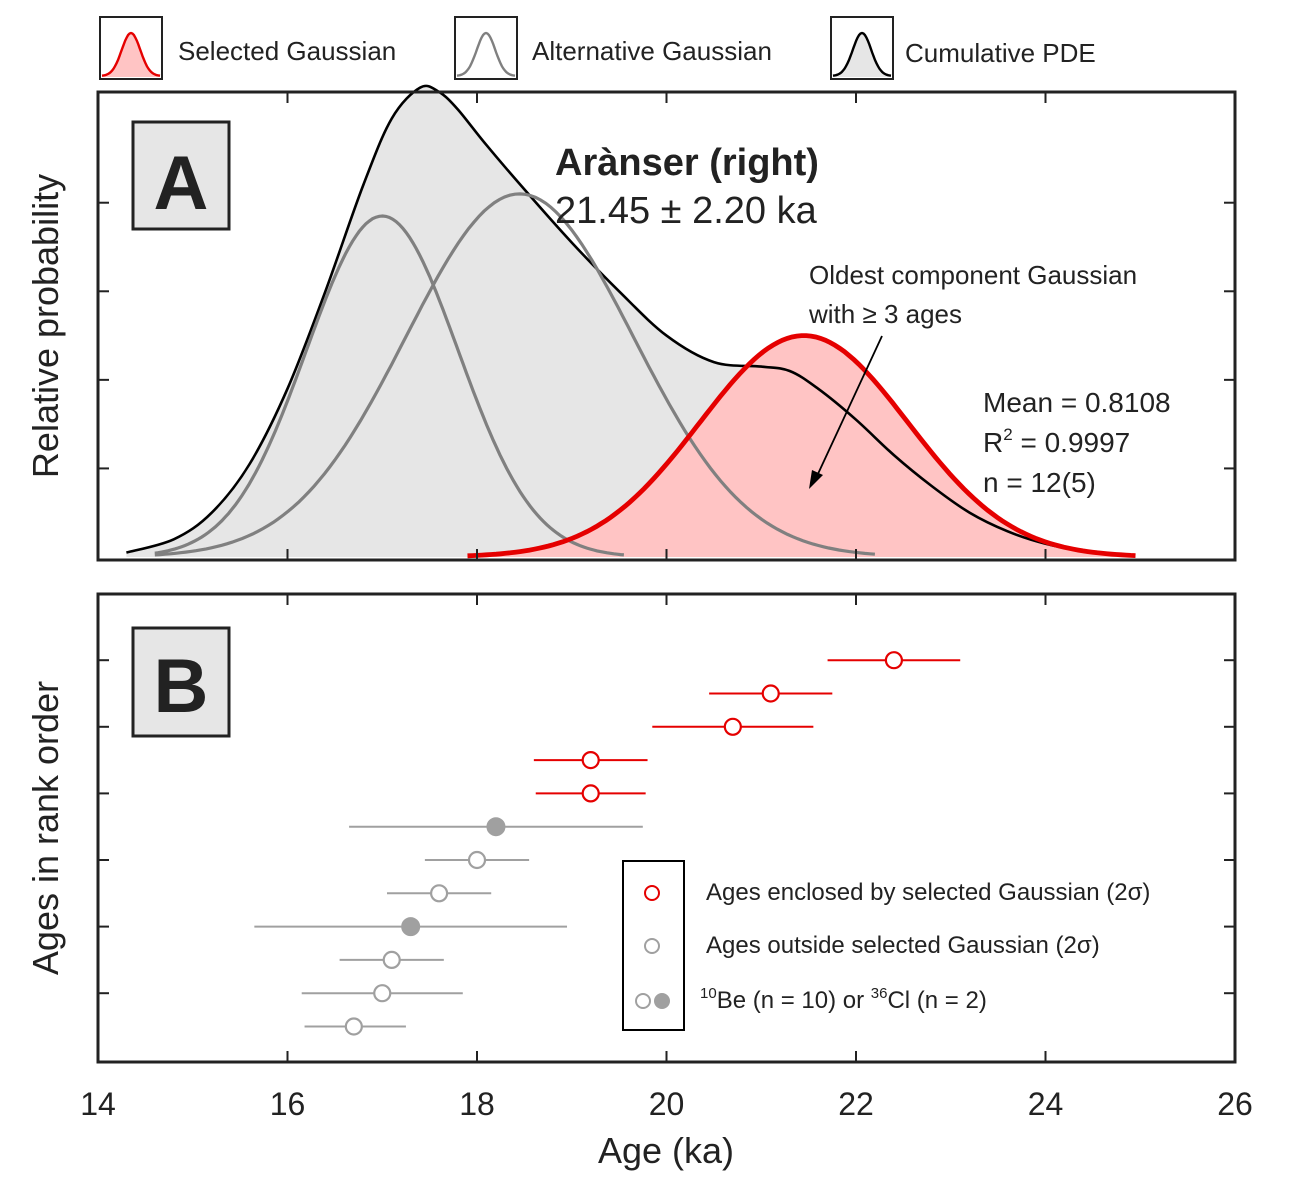  Describe the element at coordinates (181, 686) in the screenshot. I see `panel-b-label: B` at that location.